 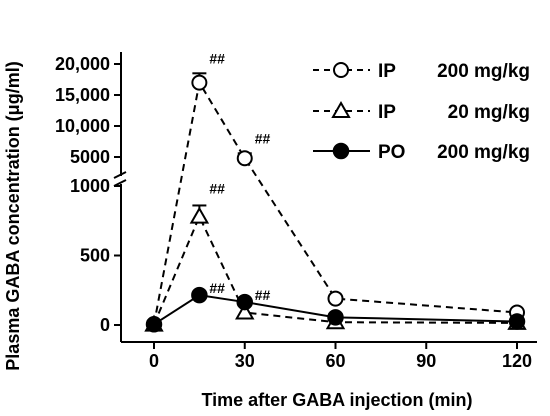 What do you see at coordinates (105, 325) in the screenshot?
I see `y-tick-label: 0` at bounding box center [105, 325].